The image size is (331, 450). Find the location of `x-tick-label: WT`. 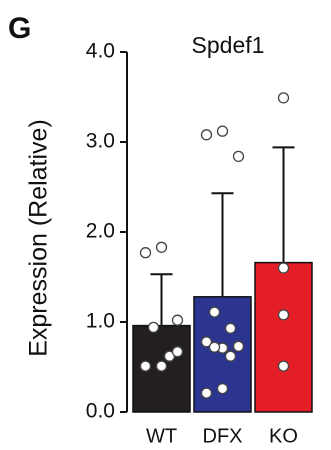

x-tick-label: WT is located at coordinates (161, 436).